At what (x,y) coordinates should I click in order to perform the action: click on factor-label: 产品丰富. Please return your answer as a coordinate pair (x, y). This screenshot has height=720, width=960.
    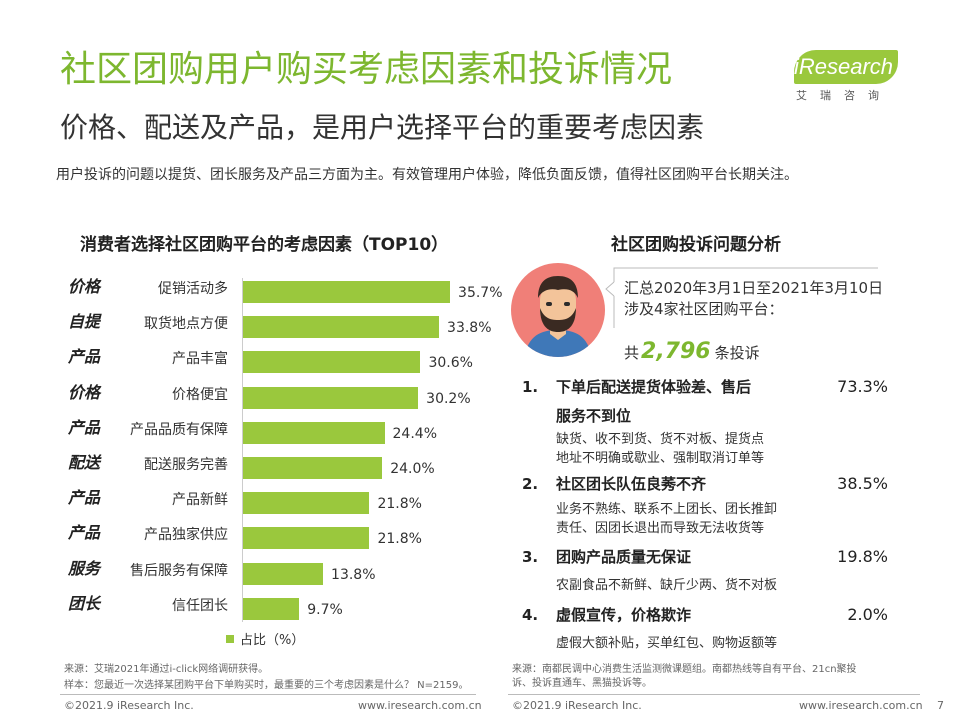
    Looking at the image, I should click on (200, 359).